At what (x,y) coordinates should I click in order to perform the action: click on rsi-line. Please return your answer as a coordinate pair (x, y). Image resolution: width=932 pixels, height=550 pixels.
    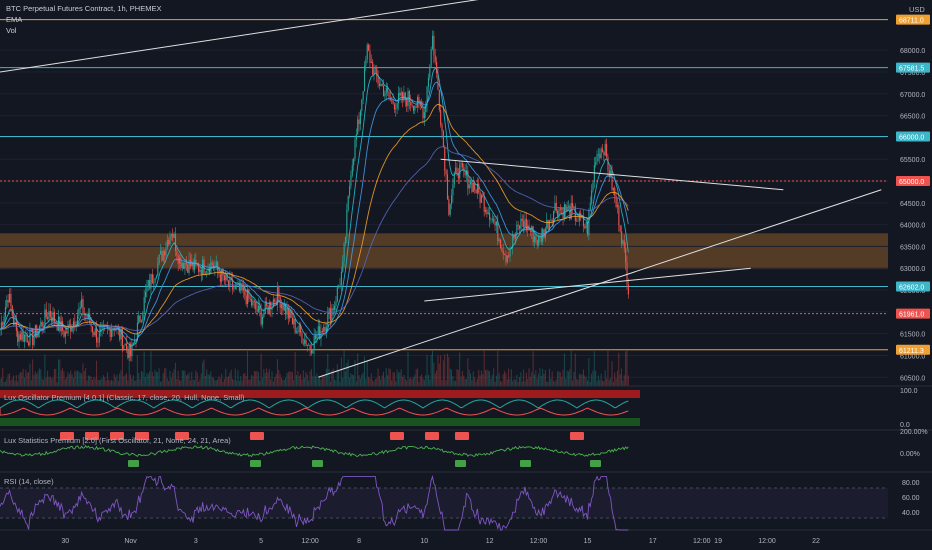
    Looking at the image, I should click on (314, 502).